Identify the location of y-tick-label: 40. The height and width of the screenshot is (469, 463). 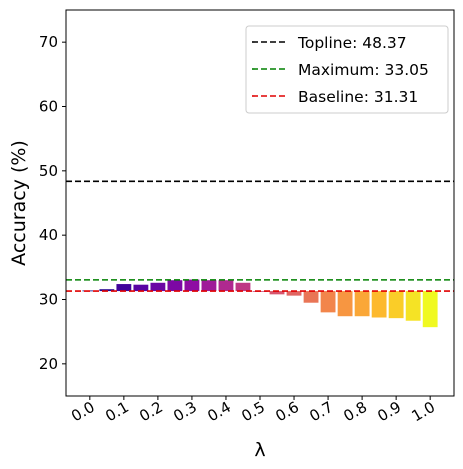
(48, 235).